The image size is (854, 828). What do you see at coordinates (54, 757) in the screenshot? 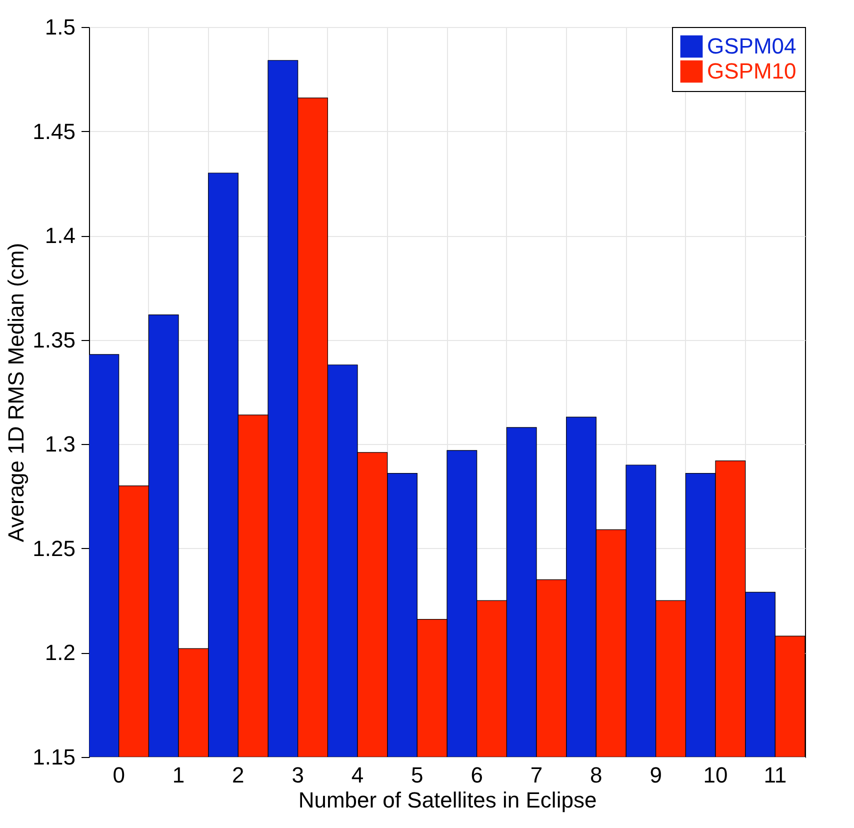
I see `y-tick-label: 1.15` at bounding box center [54, 757].